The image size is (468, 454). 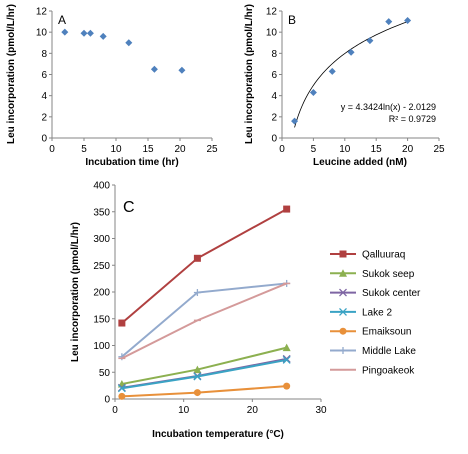 What do you see at coordinates (116, 149) in the screenshot?
I see `panel-a-x-tick-label: 10` at bounding box center [116, 149].